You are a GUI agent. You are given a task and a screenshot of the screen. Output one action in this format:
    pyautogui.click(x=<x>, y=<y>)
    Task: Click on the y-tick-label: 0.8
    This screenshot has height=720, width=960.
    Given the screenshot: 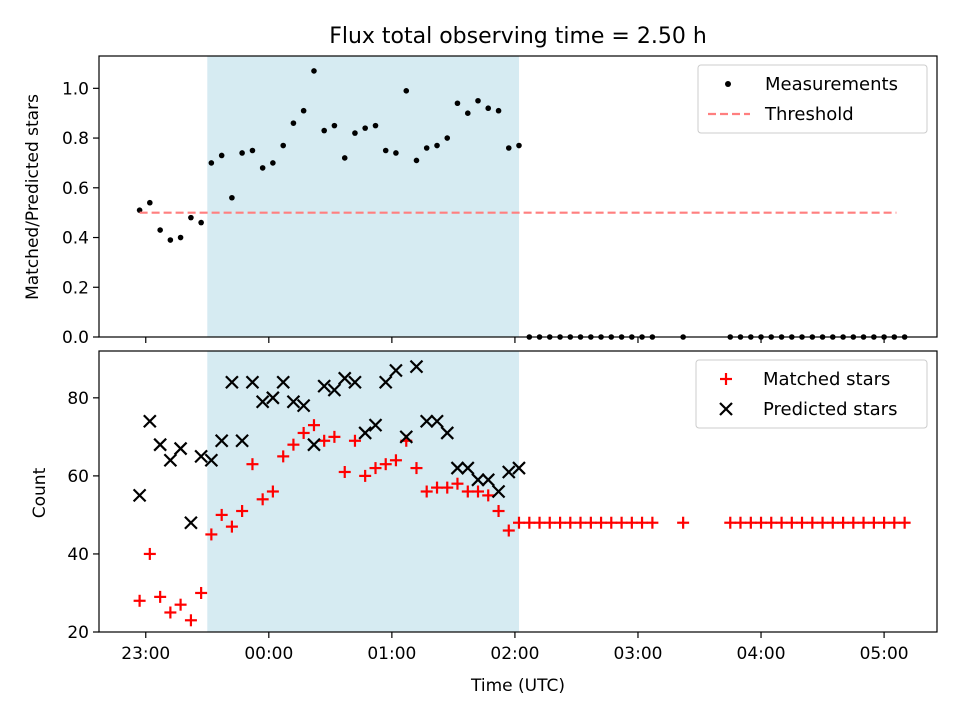 What is the action you would take?
    pyautogui.click(x=75, y=139)
    